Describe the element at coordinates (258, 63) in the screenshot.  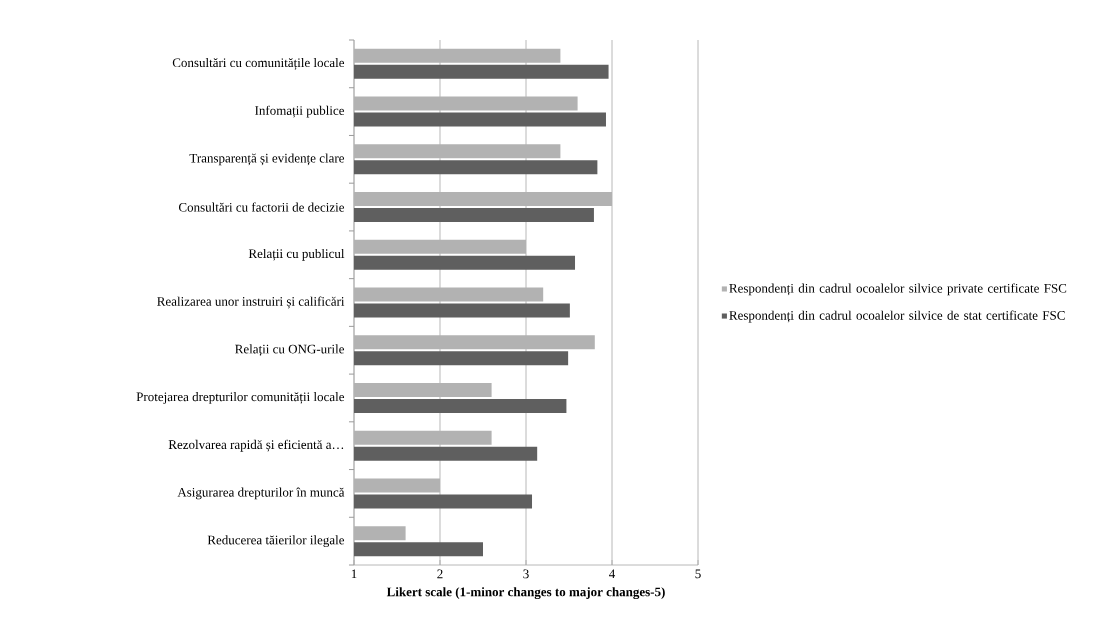
I see `y-tick-label: Consultări cu comunitățile locale` at that location.